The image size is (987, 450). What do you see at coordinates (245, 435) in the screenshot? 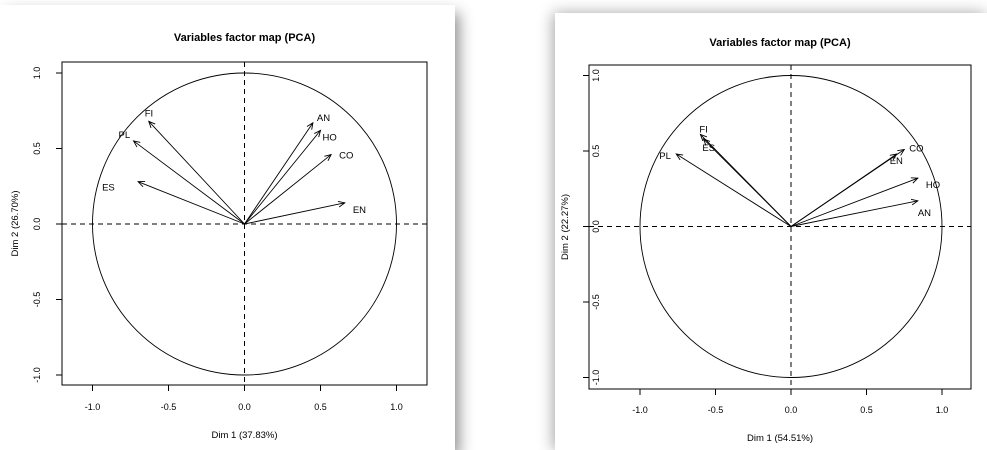
I see `x-axis-title: Dim 1 (37.83%)` at bounding box center [245, 435].